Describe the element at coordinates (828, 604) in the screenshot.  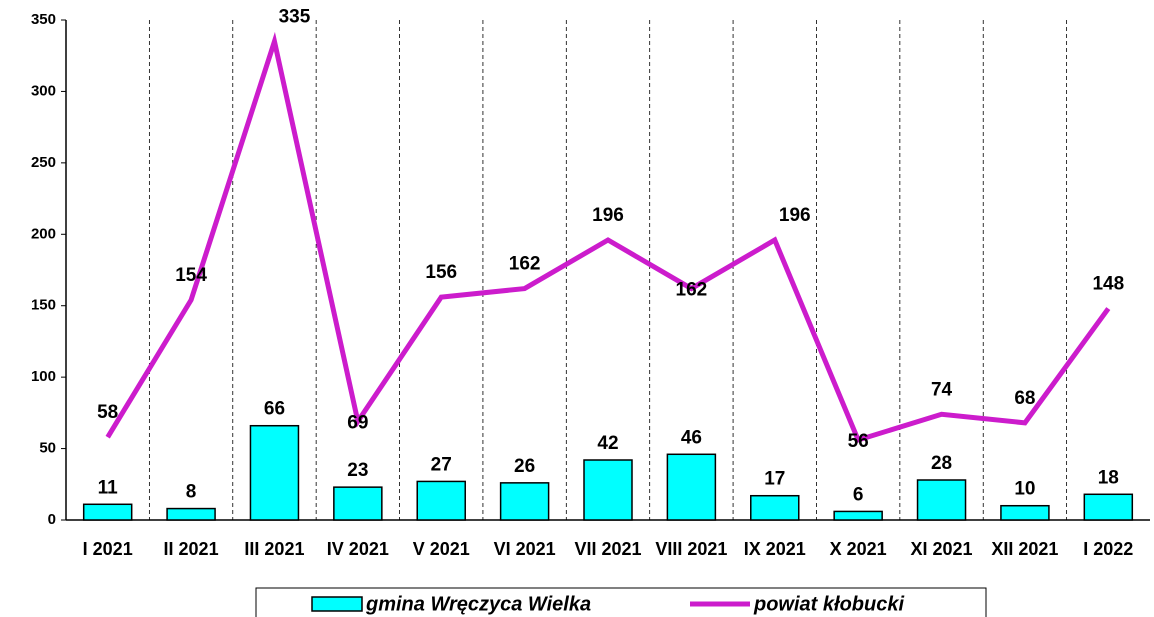
I see `legend-label: powiat kłobucki` at that location.